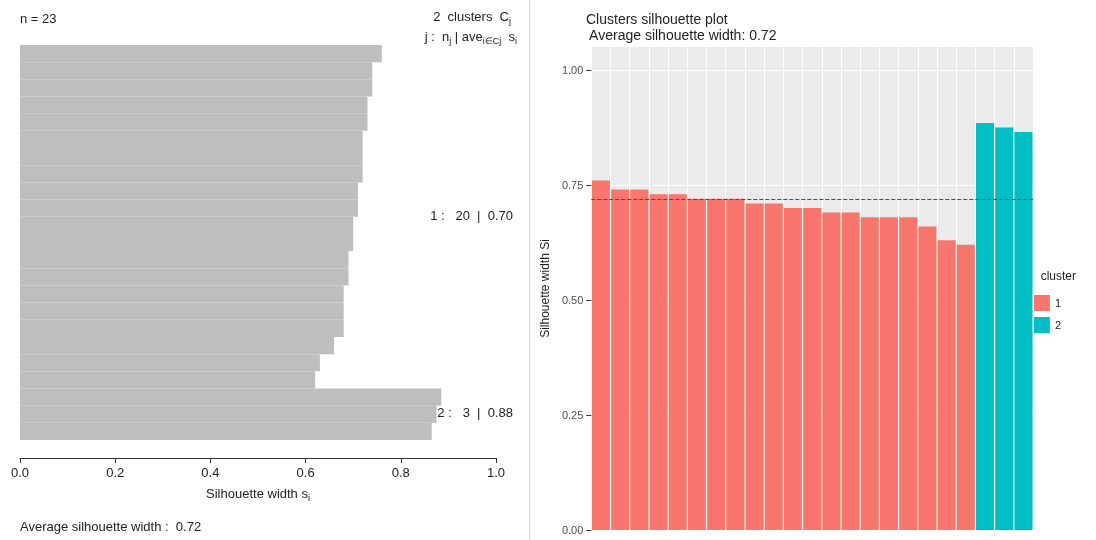 The image size is (1096, 540). Describe the element at coordinates (1058, 325) in the screenshot. I see `legend-label: 2` at that location.